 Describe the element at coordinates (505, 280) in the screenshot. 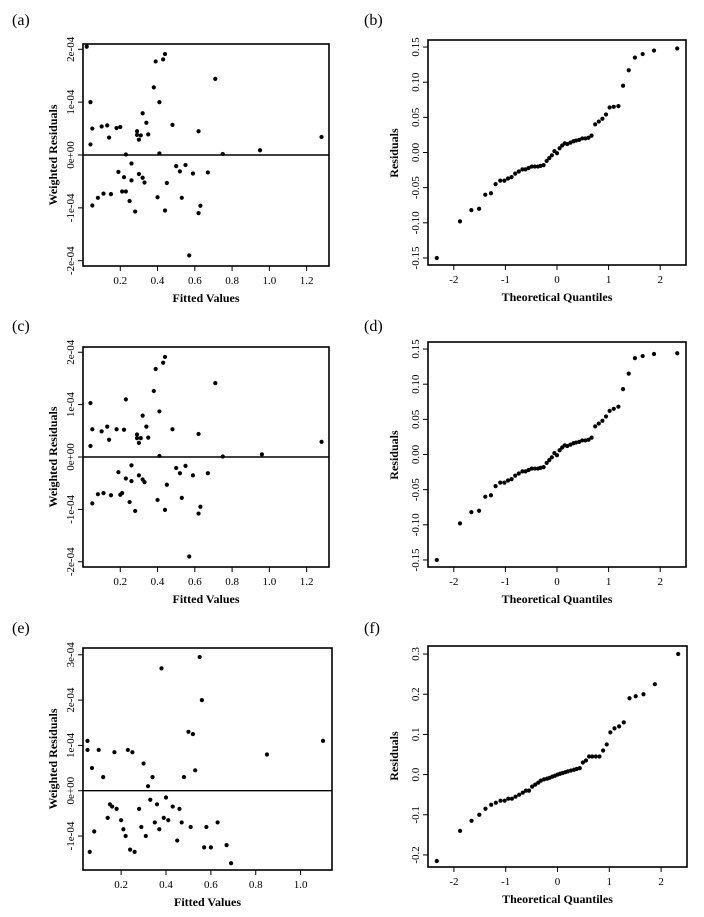

I see `panel-b-x-tick-label: -1` at that location.